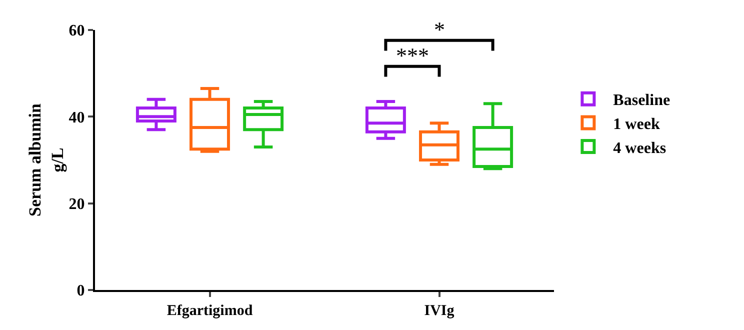  I want to click on legend-label: 1 week, so click(636, 124).